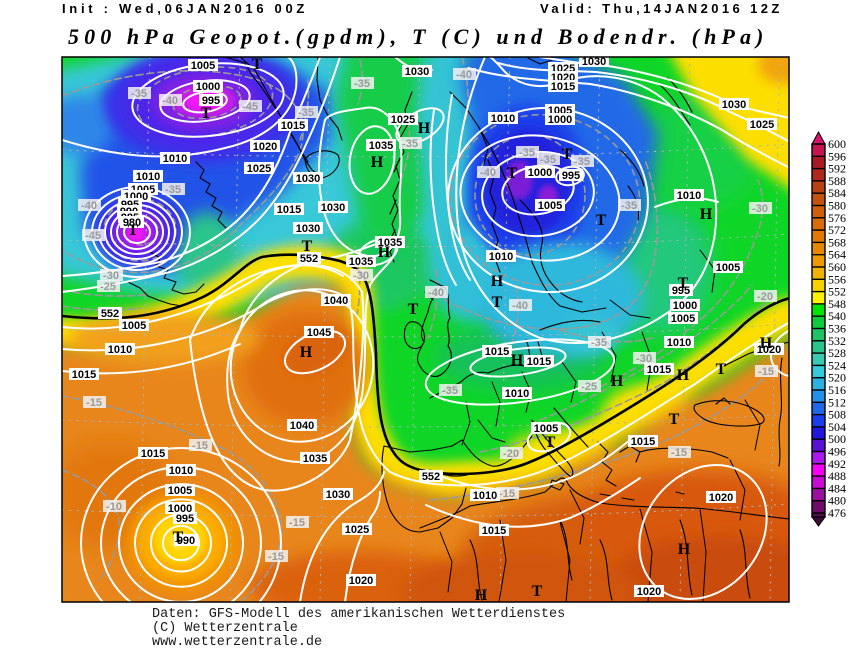  Describe the element at coordinates (837, 341) in the screenshot. I see `svg-text: 532` at that location.